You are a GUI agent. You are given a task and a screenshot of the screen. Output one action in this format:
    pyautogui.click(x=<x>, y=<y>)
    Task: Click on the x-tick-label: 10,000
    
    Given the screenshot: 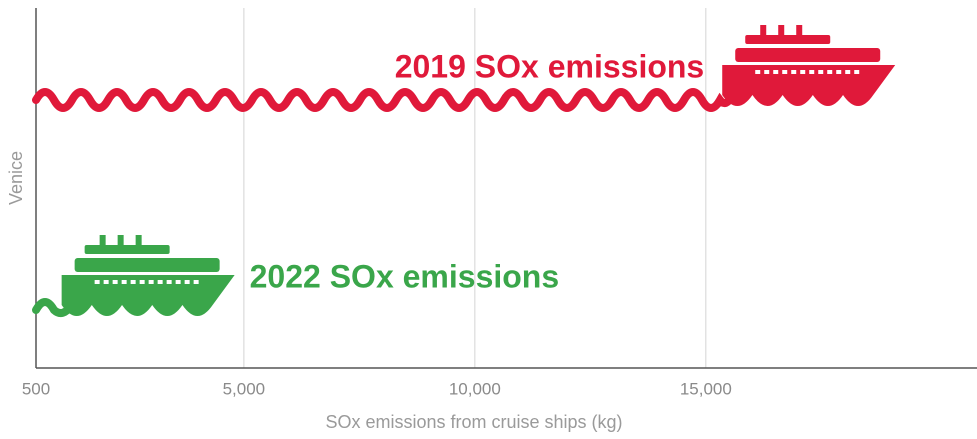 What is the action you would take?
    pyautogui.click(x=475, y=388)
    